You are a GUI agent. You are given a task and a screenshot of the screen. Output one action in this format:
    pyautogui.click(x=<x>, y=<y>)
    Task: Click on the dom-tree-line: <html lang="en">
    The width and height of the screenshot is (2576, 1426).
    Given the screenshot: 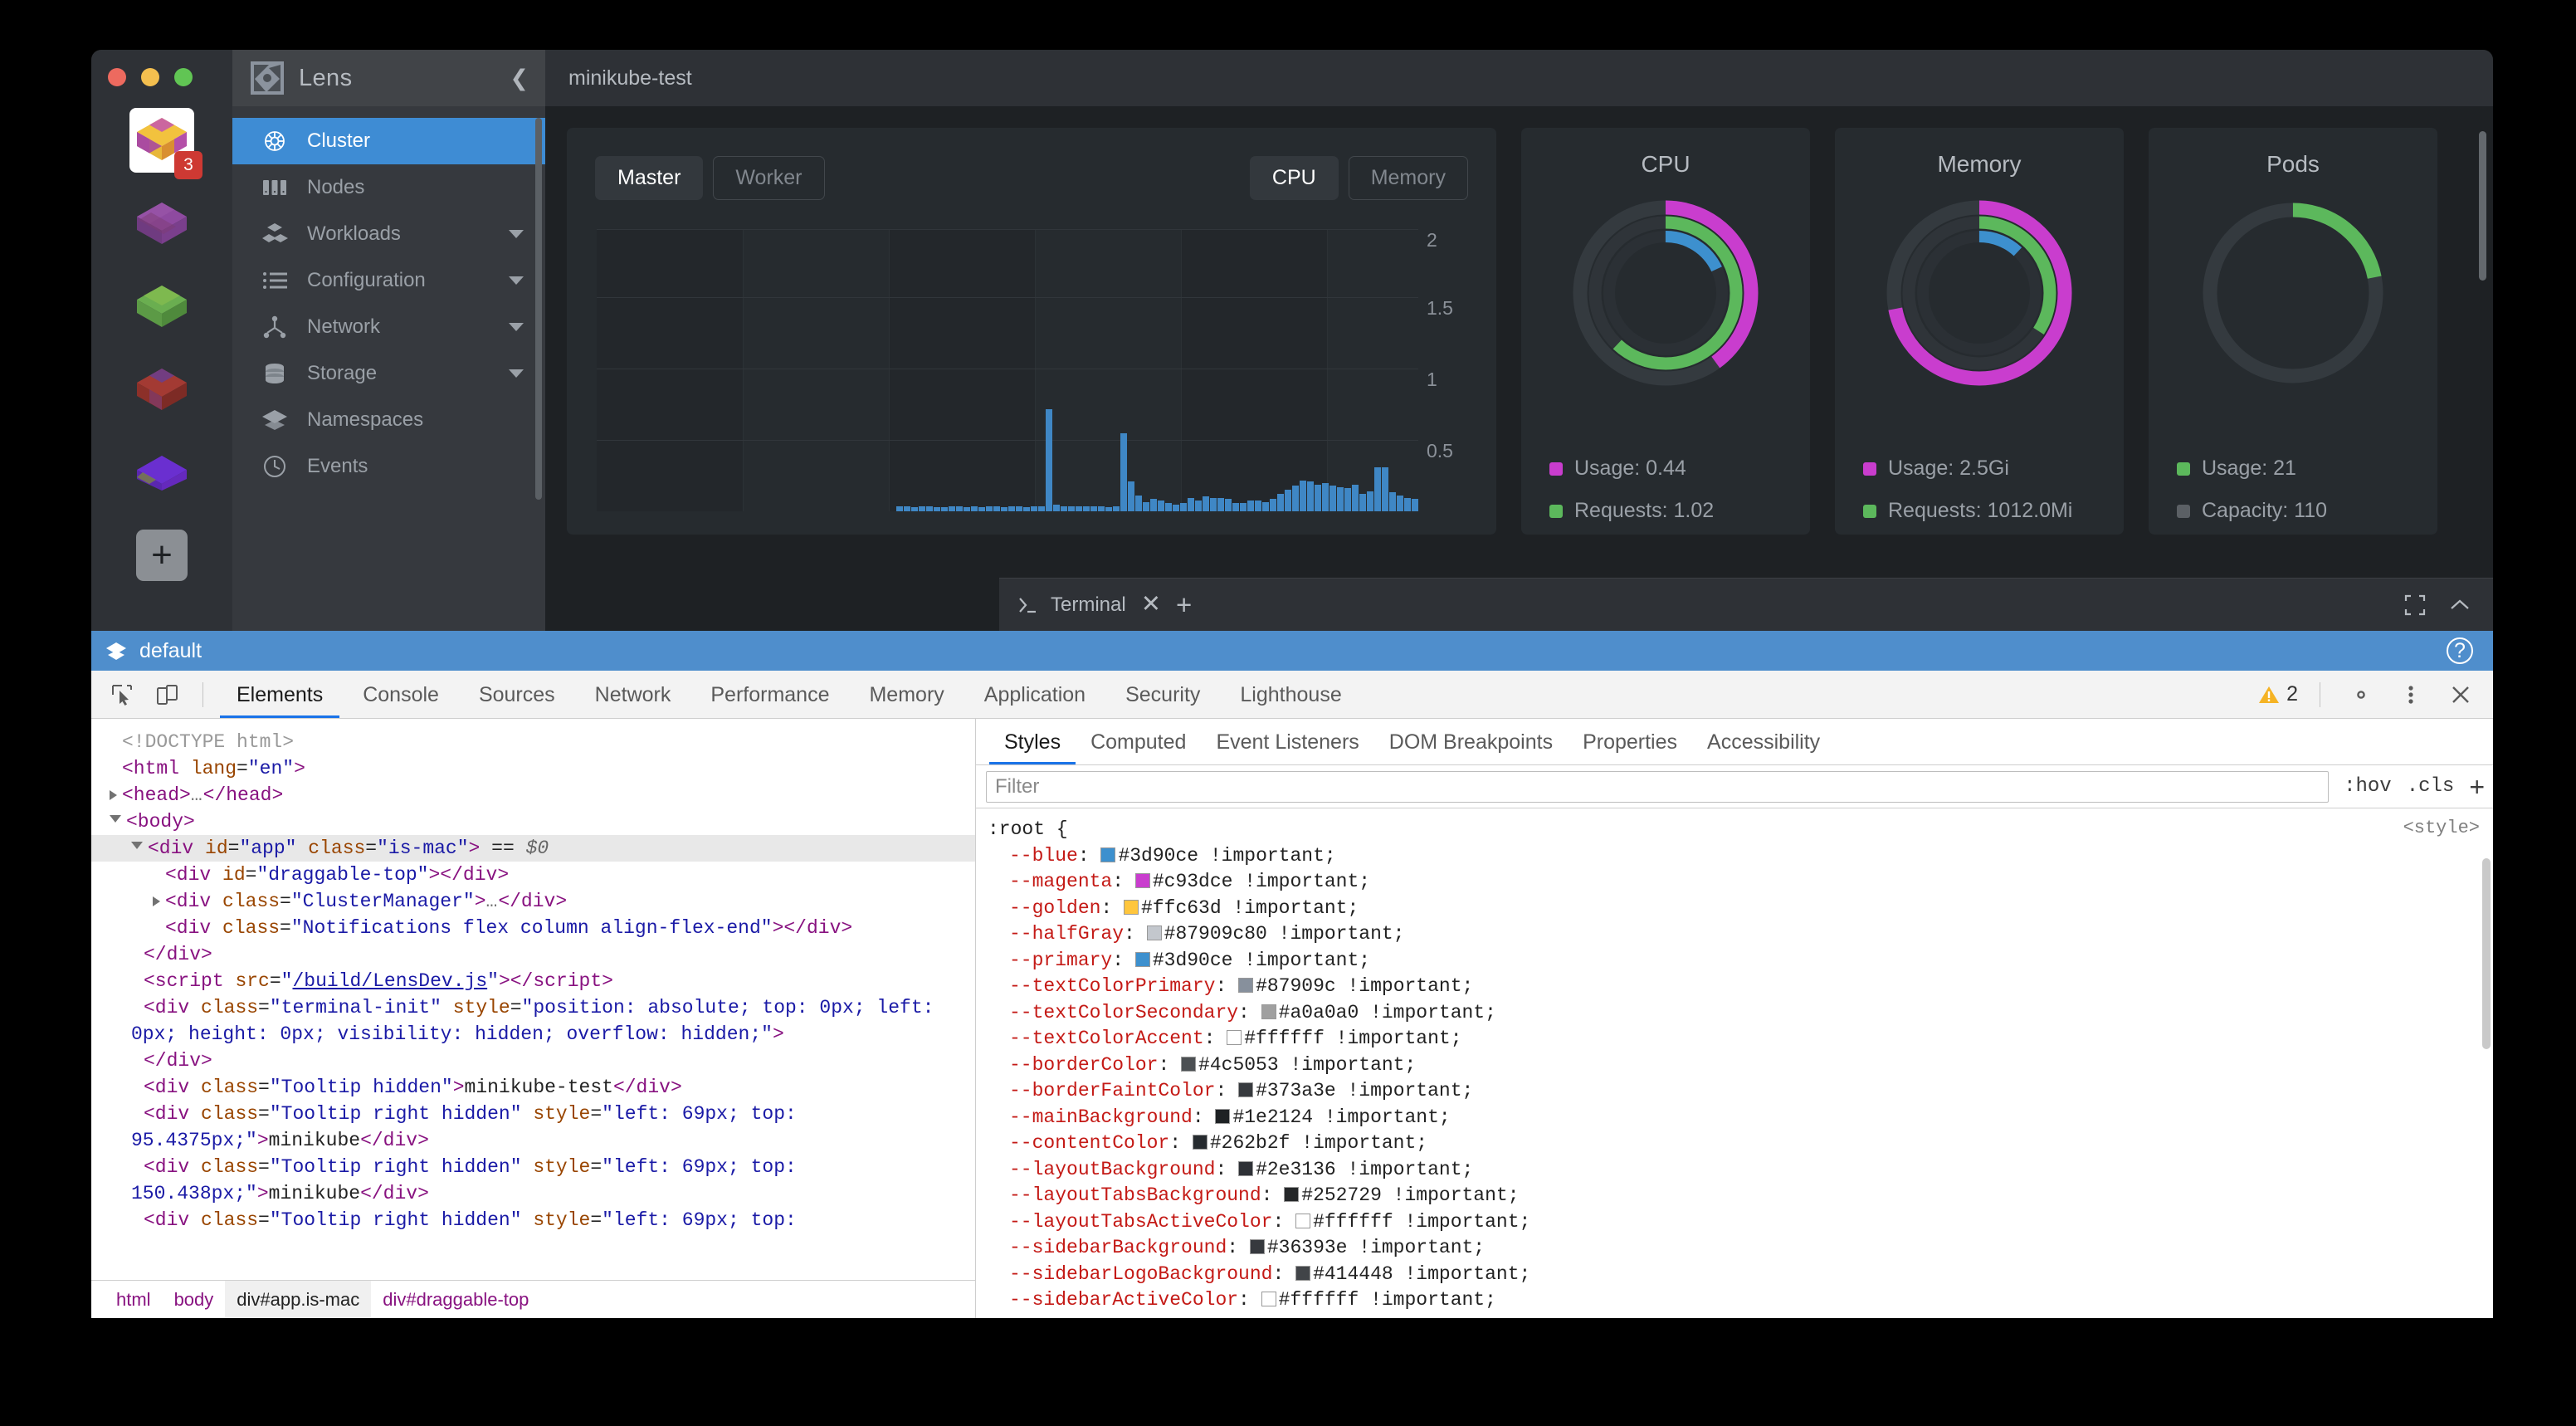 What is the action you would take?
    pyautogui.click(x=213, y=768)
    